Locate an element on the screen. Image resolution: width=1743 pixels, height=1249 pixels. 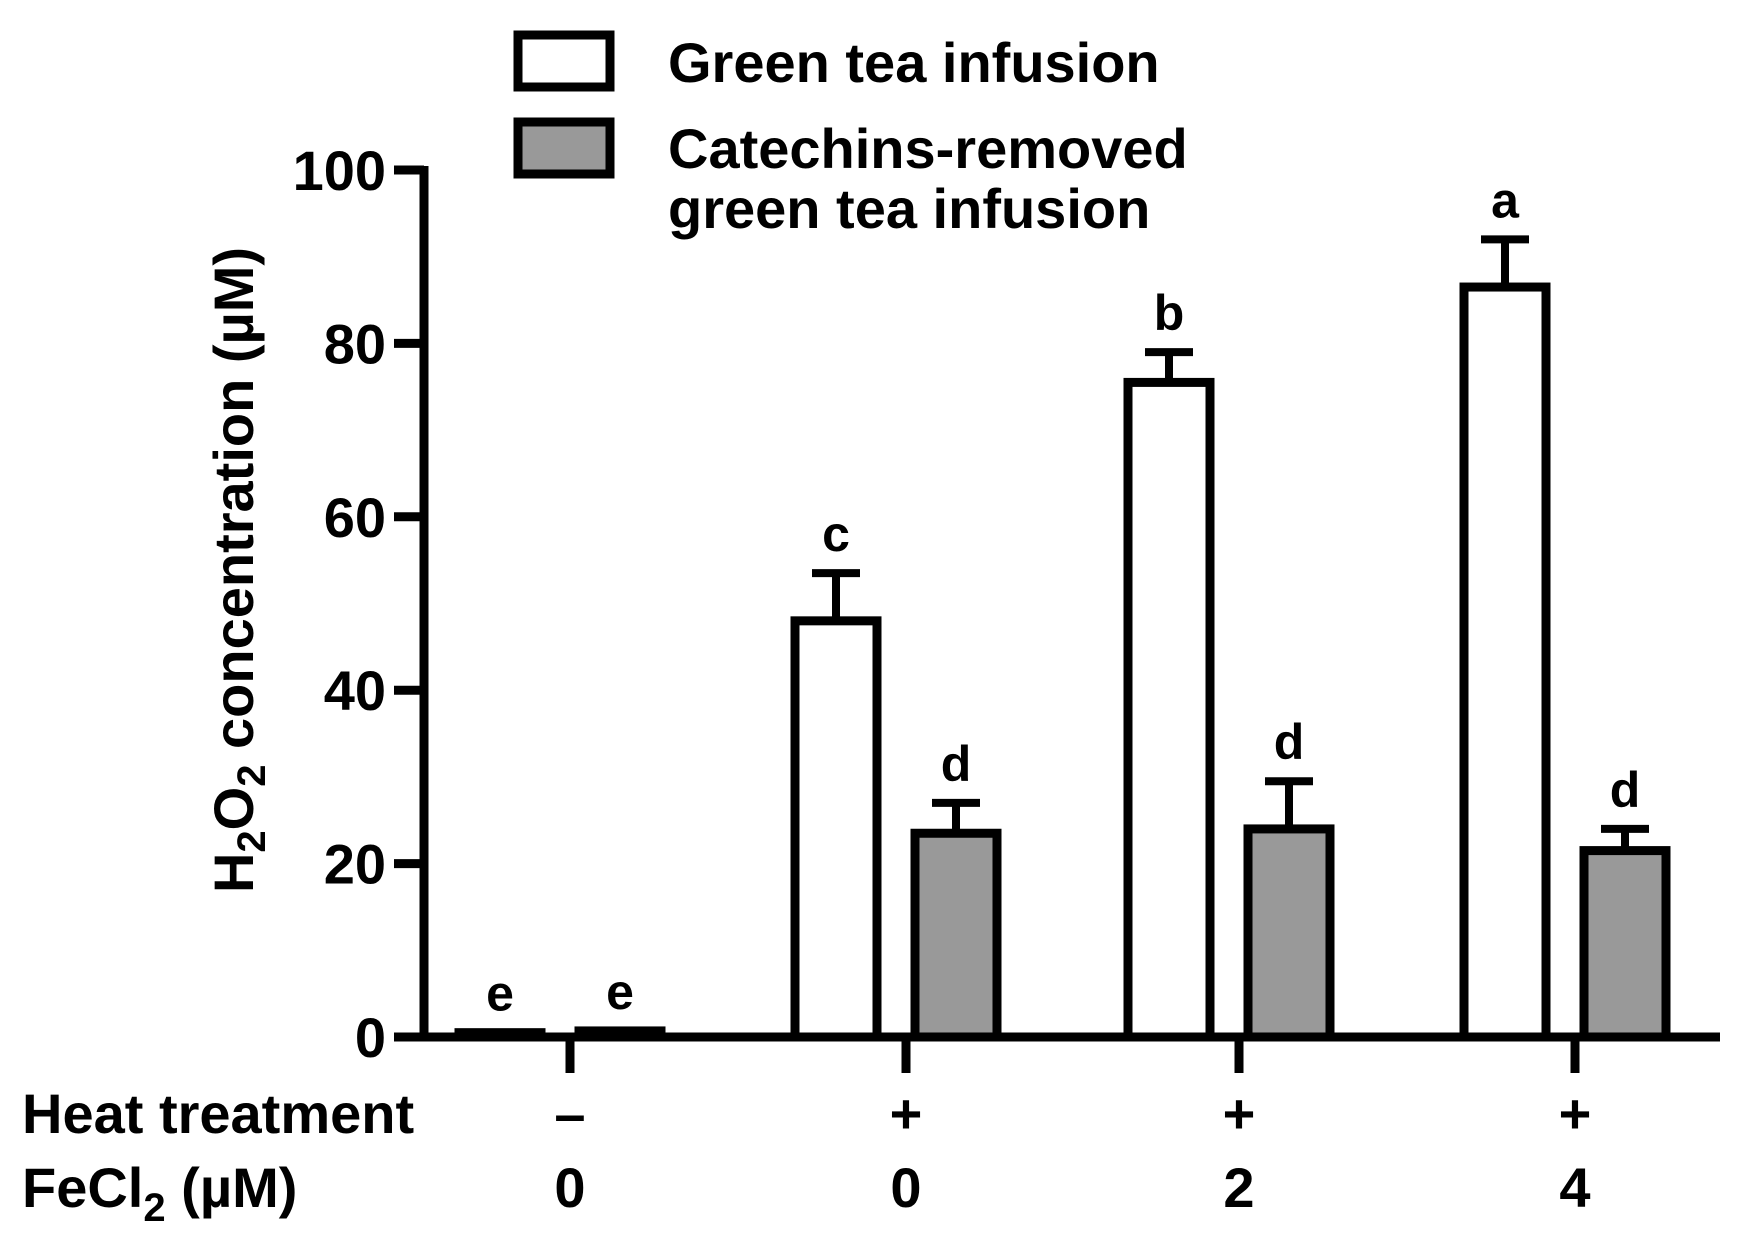
fecl2-value: 4 is located at coordinates (1574, 1187).